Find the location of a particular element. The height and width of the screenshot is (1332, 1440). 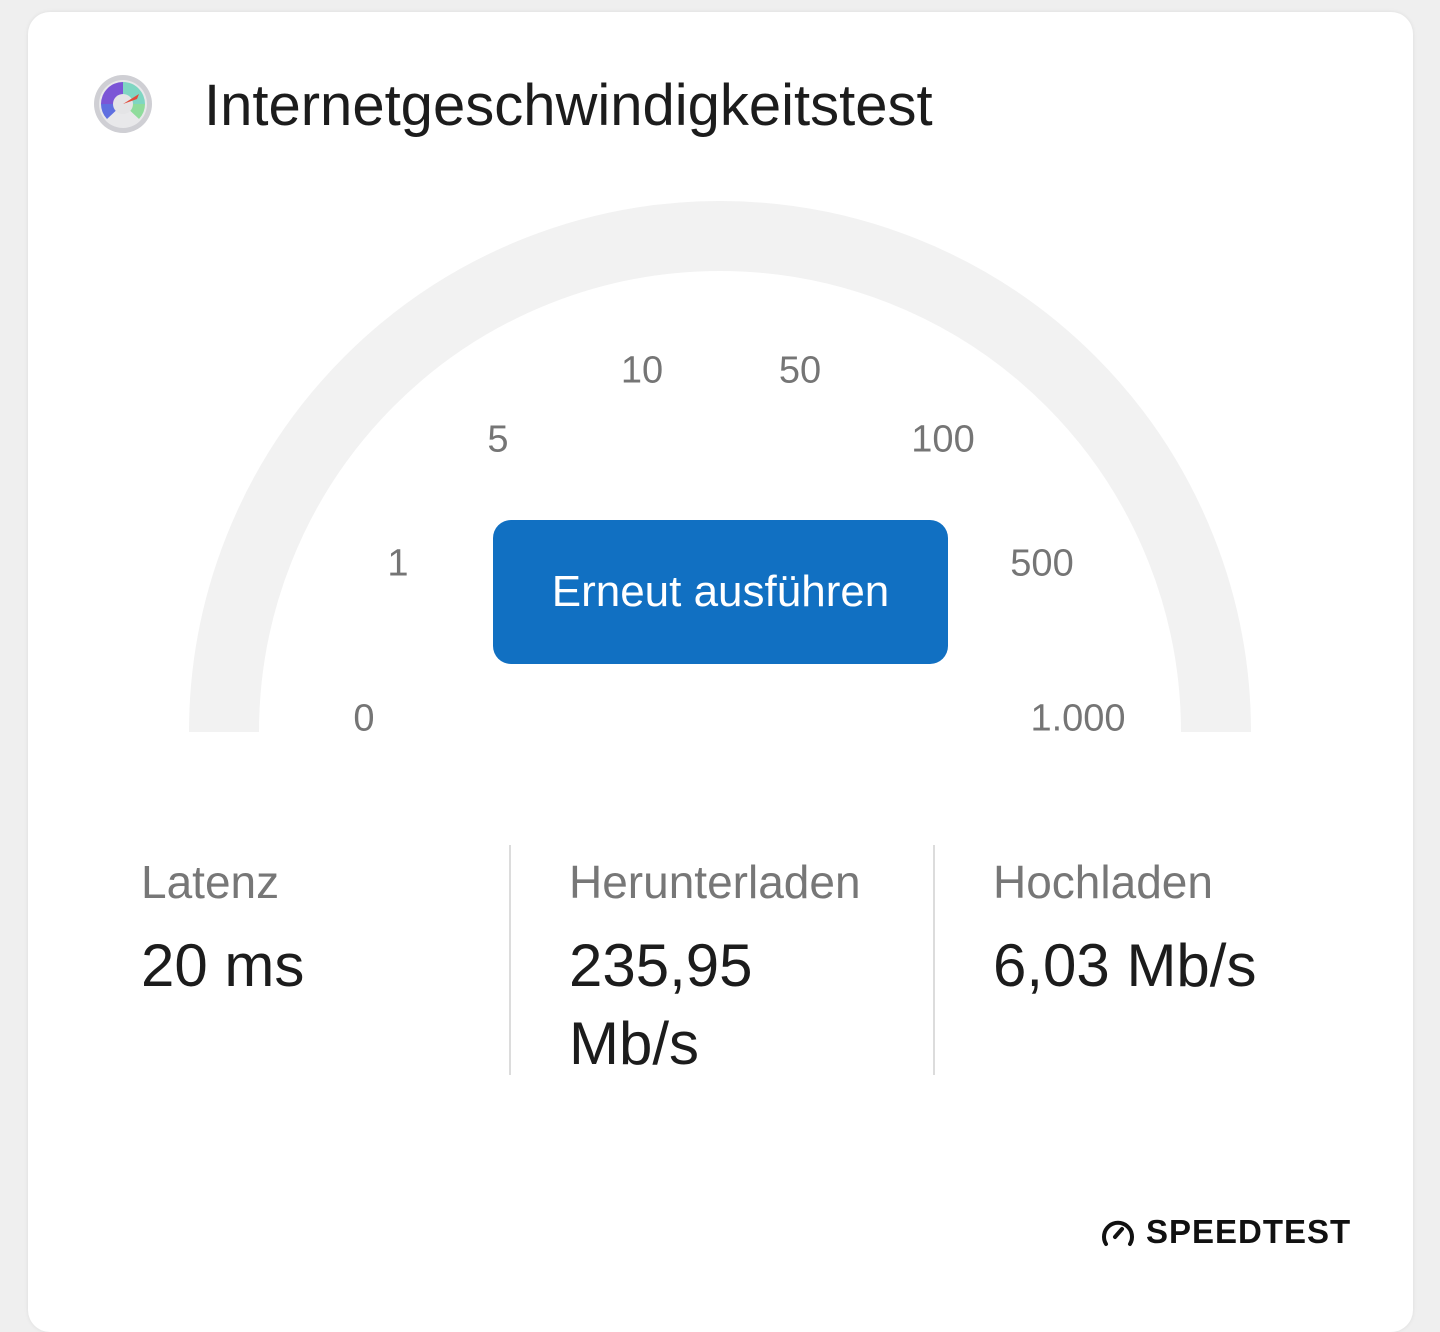

gauge-label-1: 1 is located at coordinates (398, 563).